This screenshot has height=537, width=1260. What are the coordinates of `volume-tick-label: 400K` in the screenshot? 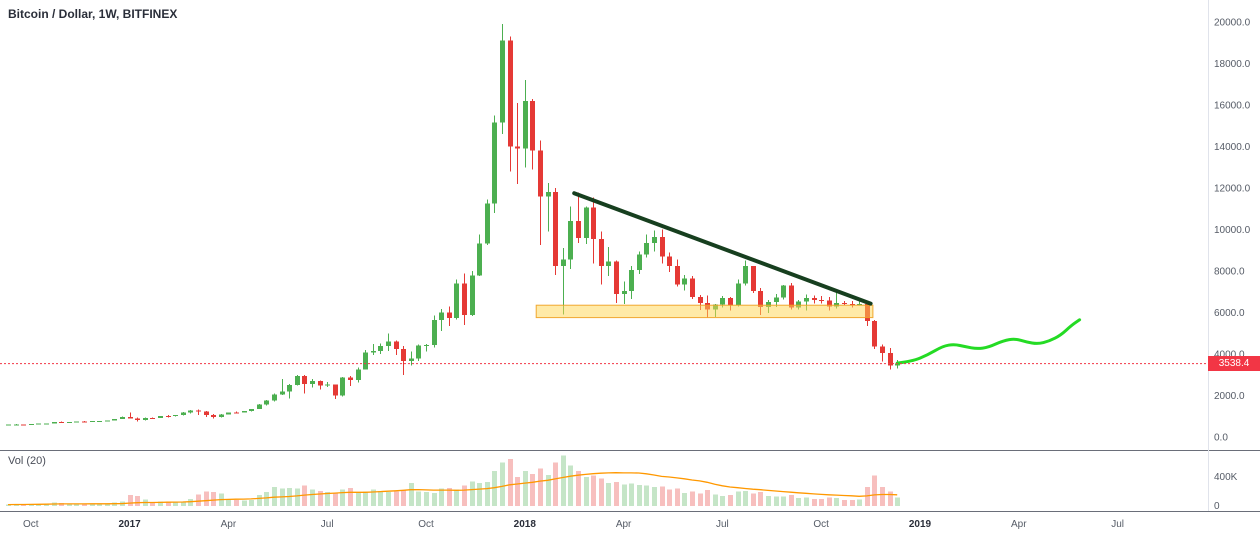 It's located at (1226, 477).